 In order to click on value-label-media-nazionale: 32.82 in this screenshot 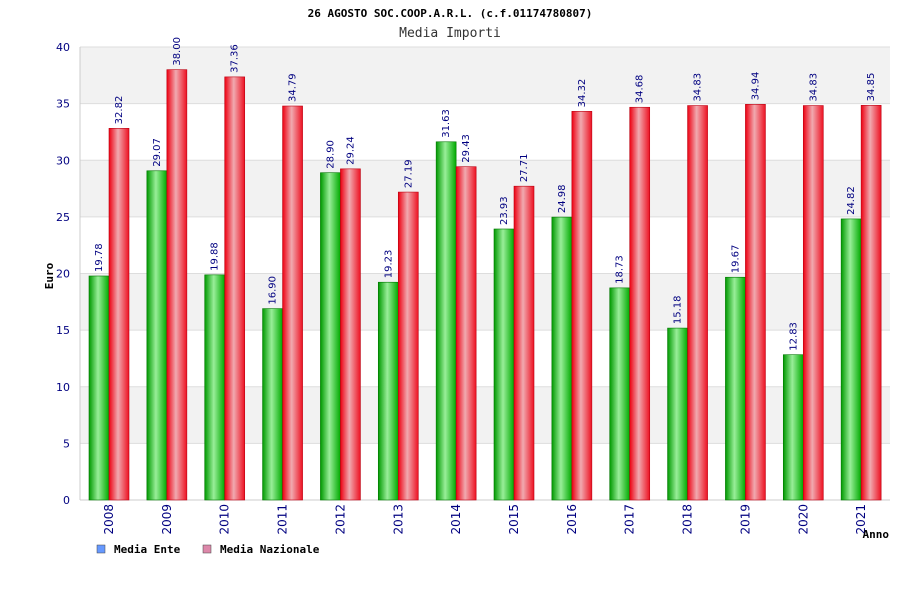, I will do `click(119, 110)`.